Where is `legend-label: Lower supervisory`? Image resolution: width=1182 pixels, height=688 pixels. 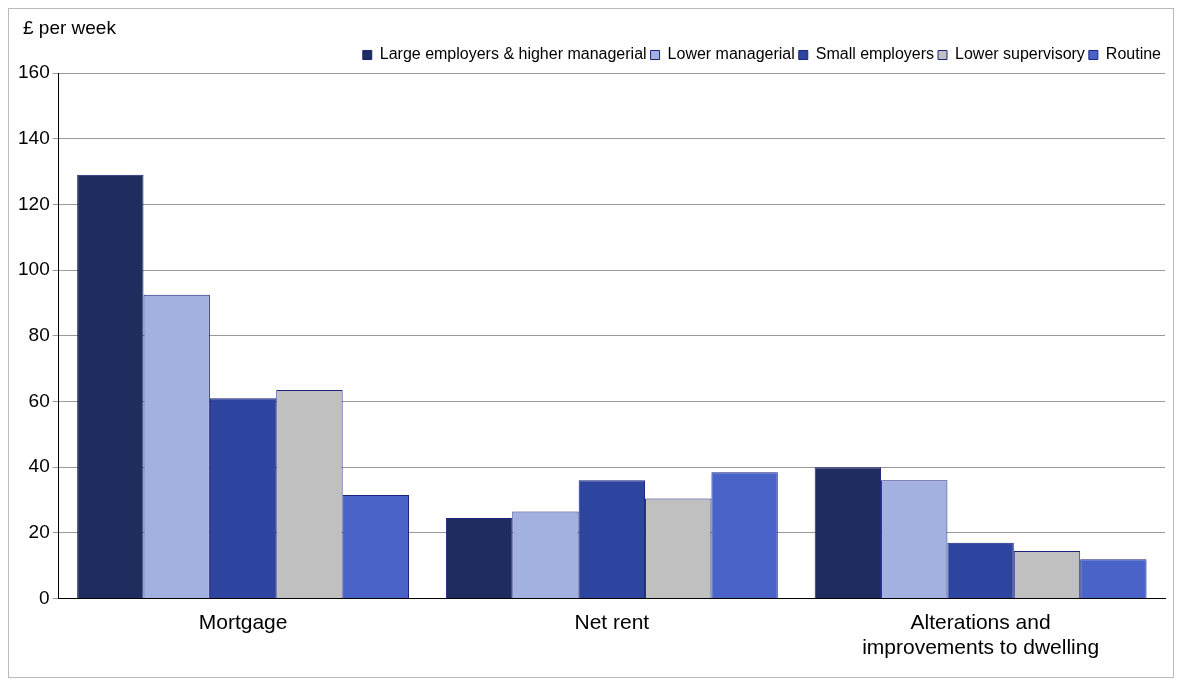
legend-label: Lower supervisory is located at coordinates (1020, 54).